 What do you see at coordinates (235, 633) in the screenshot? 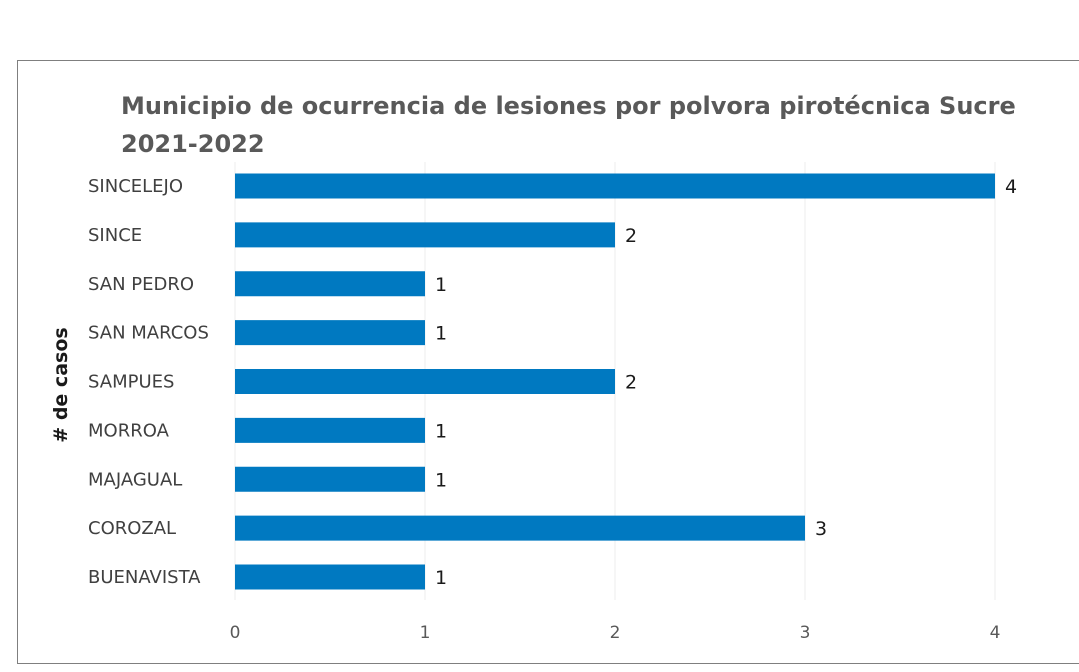
I see `x-tick-label: 0` at bounding box center [235, 633].